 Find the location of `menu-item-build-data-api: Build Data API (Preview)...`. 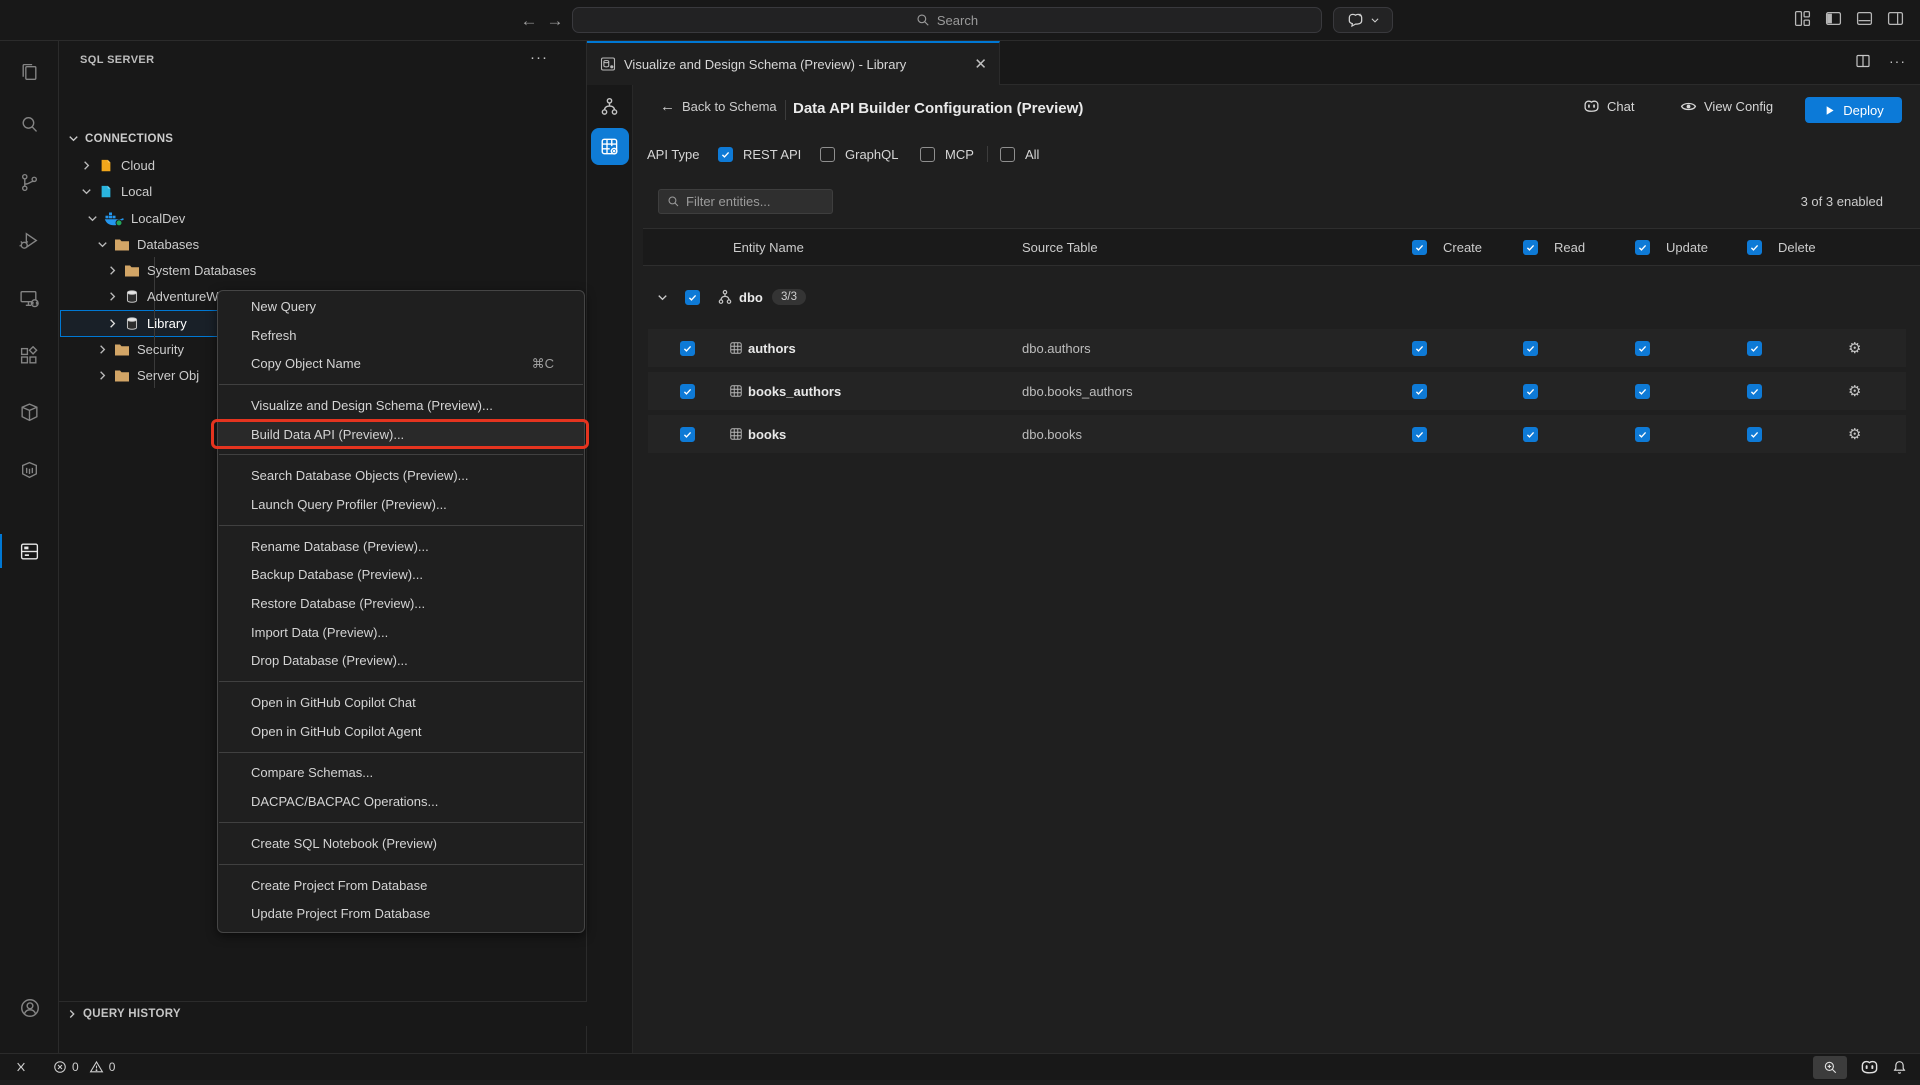

menu-item-build-data-api: Build Data API (Preview)... is located at coordinates (401, 434).